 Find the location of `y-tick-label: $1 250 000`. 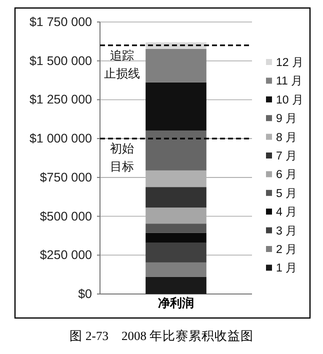

y-tick-label: $1 250 000 is located at coordinates (60, 99).